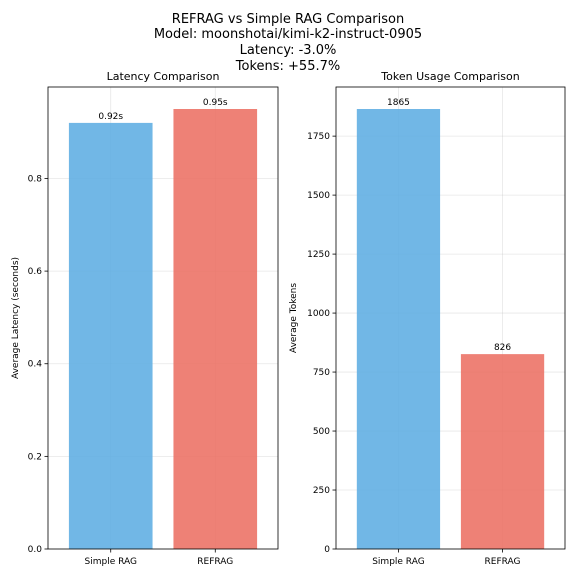 The width and height of the screenshot is (576, 576). Describe the element at coordinates (288, 50) in the screenshot. I see `figure-title-line-3: Latency: -3.0%` at that location.